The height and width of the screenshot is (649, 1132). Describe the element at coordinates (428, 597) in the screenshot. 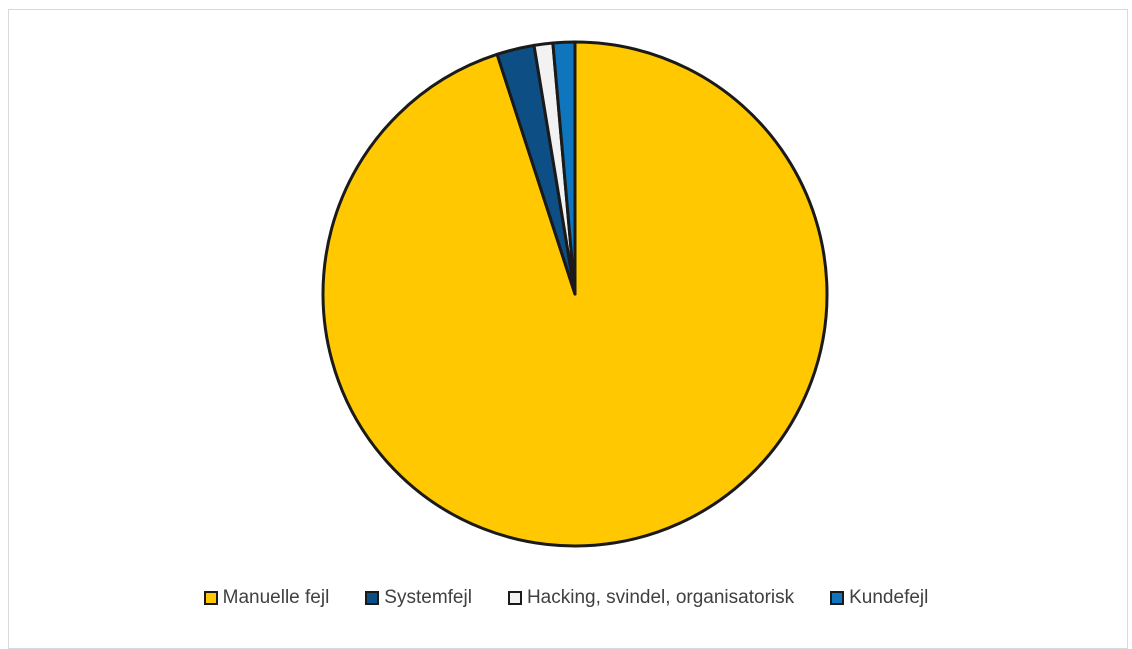

I see `legend-label-systemfejl: Systemfejl` at that location.